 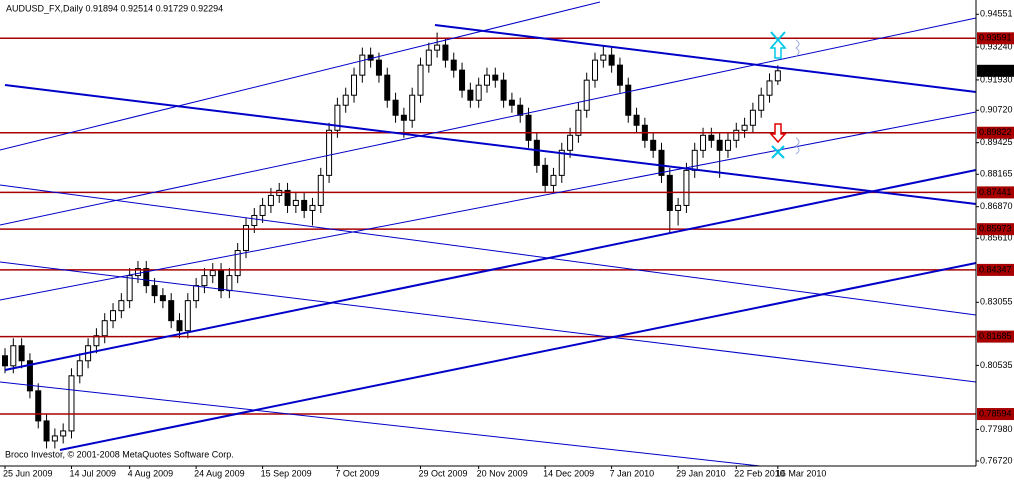 What do you see at coordinates (784, 95) in the screenshot?
I see `signal-icons` at bounding box center [784, 95].